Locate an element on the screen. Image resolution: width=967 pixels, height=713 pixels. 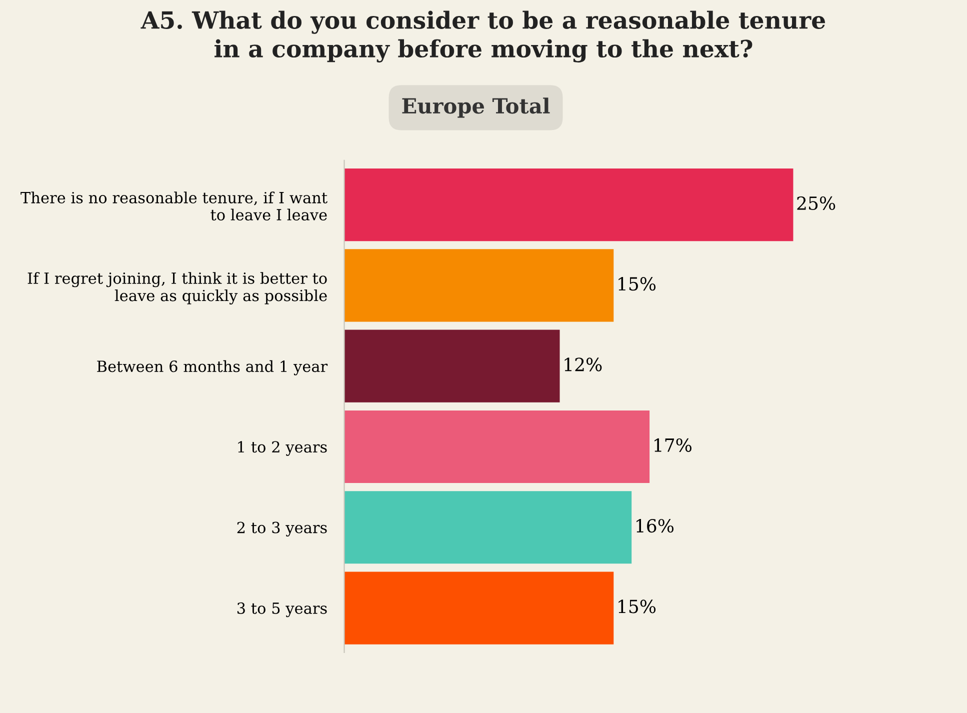
data-label: 12% is located at coordinates (583, 365).